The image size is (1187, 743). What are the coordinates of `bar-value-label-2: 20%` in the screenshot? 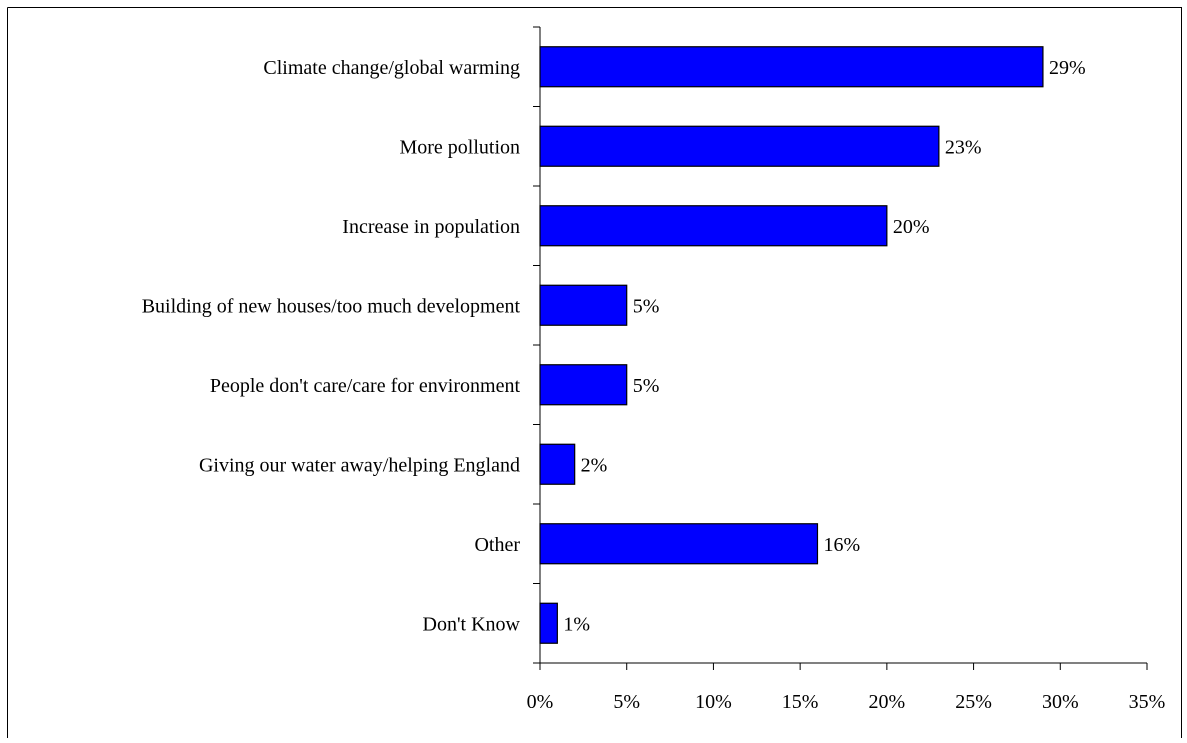 It's located at (911, 227).